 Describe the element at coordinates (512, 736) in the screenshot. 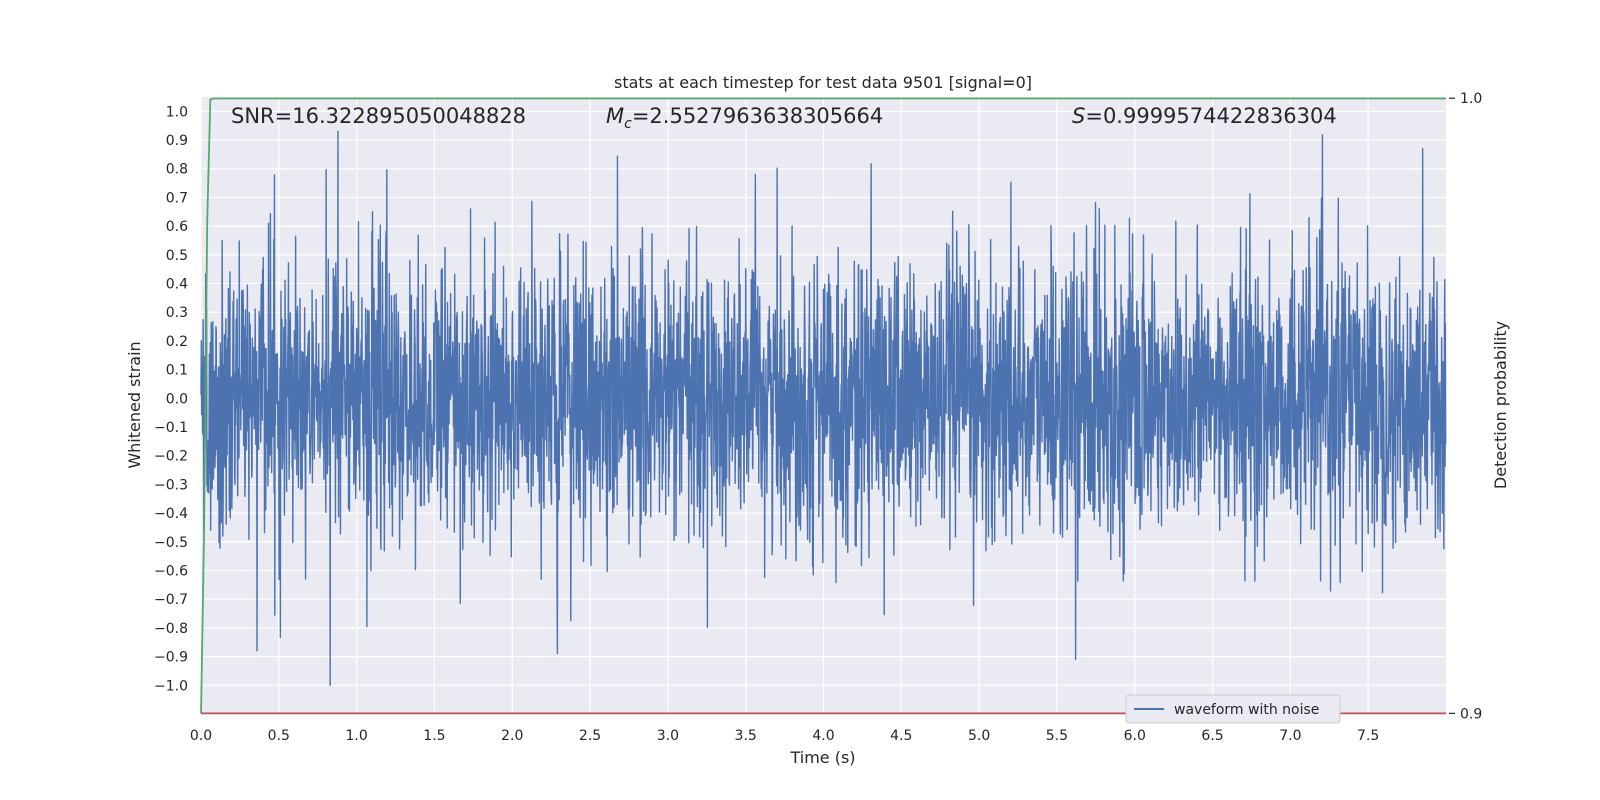

I see `x-tick-label: 2.0` at that location.